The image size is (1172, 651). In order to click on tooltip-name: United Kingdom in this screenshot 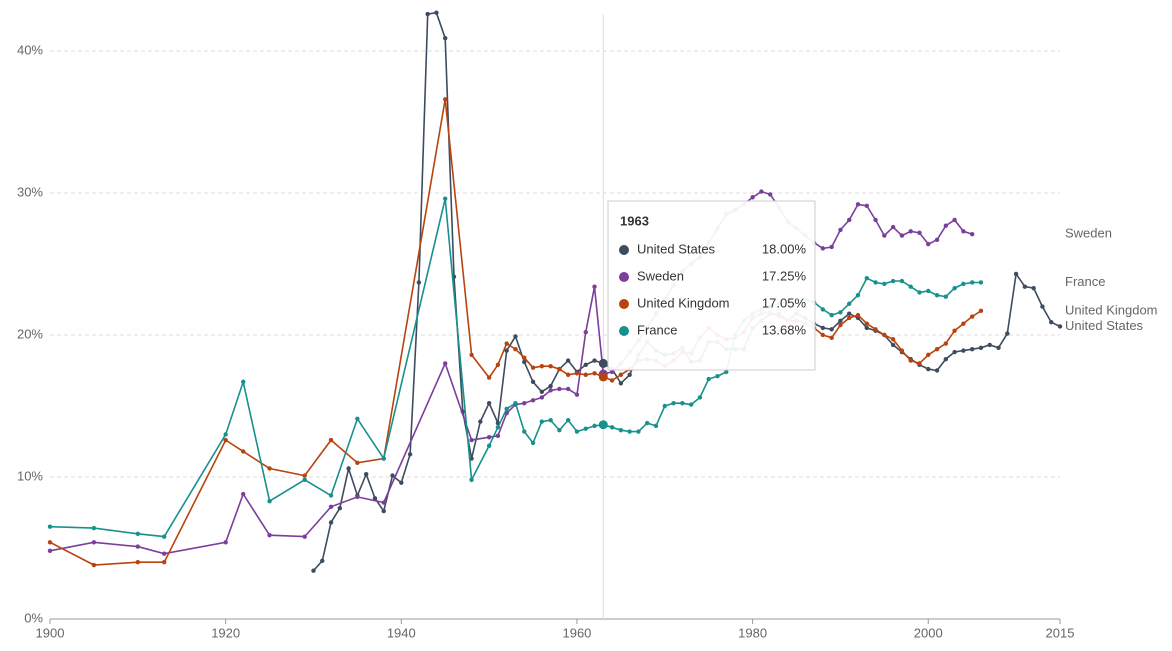, I will do `click(683, 302)`.